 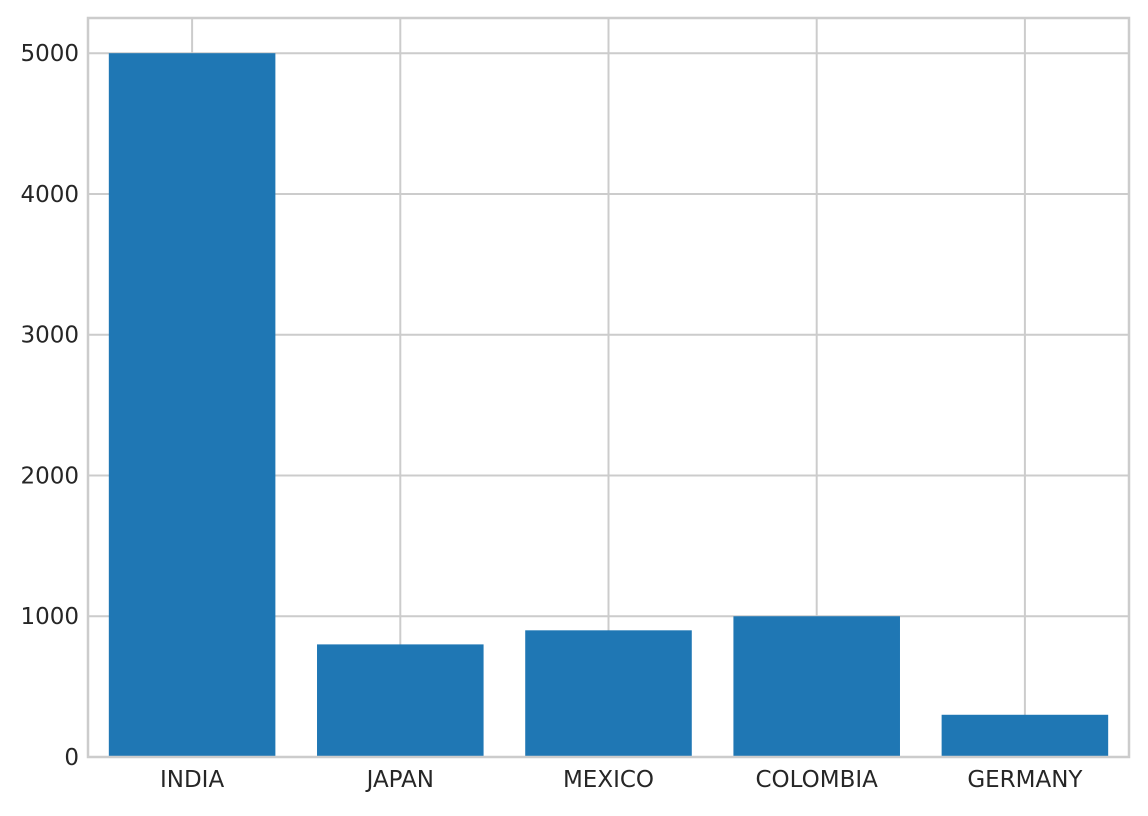 I want to click on x-tick-label: JAPAN, so click(x=399, y=780).